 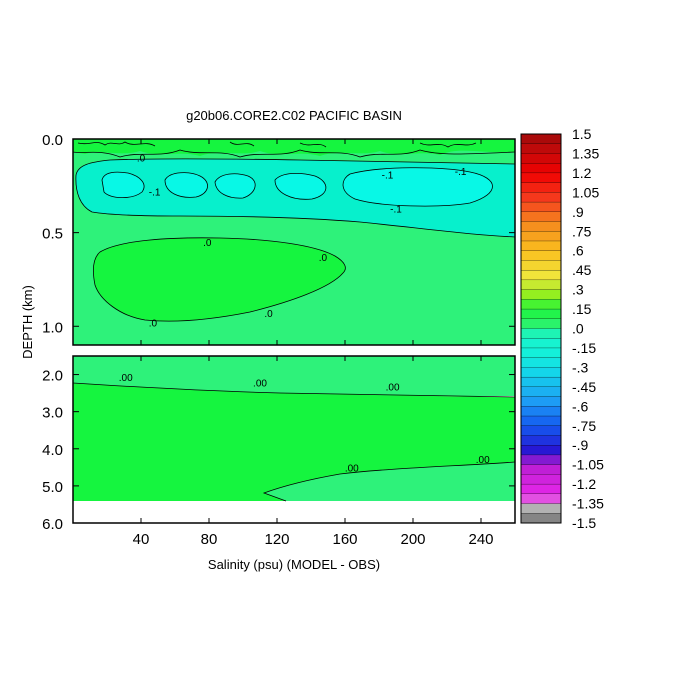 What do you see at coordinates (588, 465) in the screenshot?
I see `colorbar-label: -1.05` at bounding box center [588, 465].